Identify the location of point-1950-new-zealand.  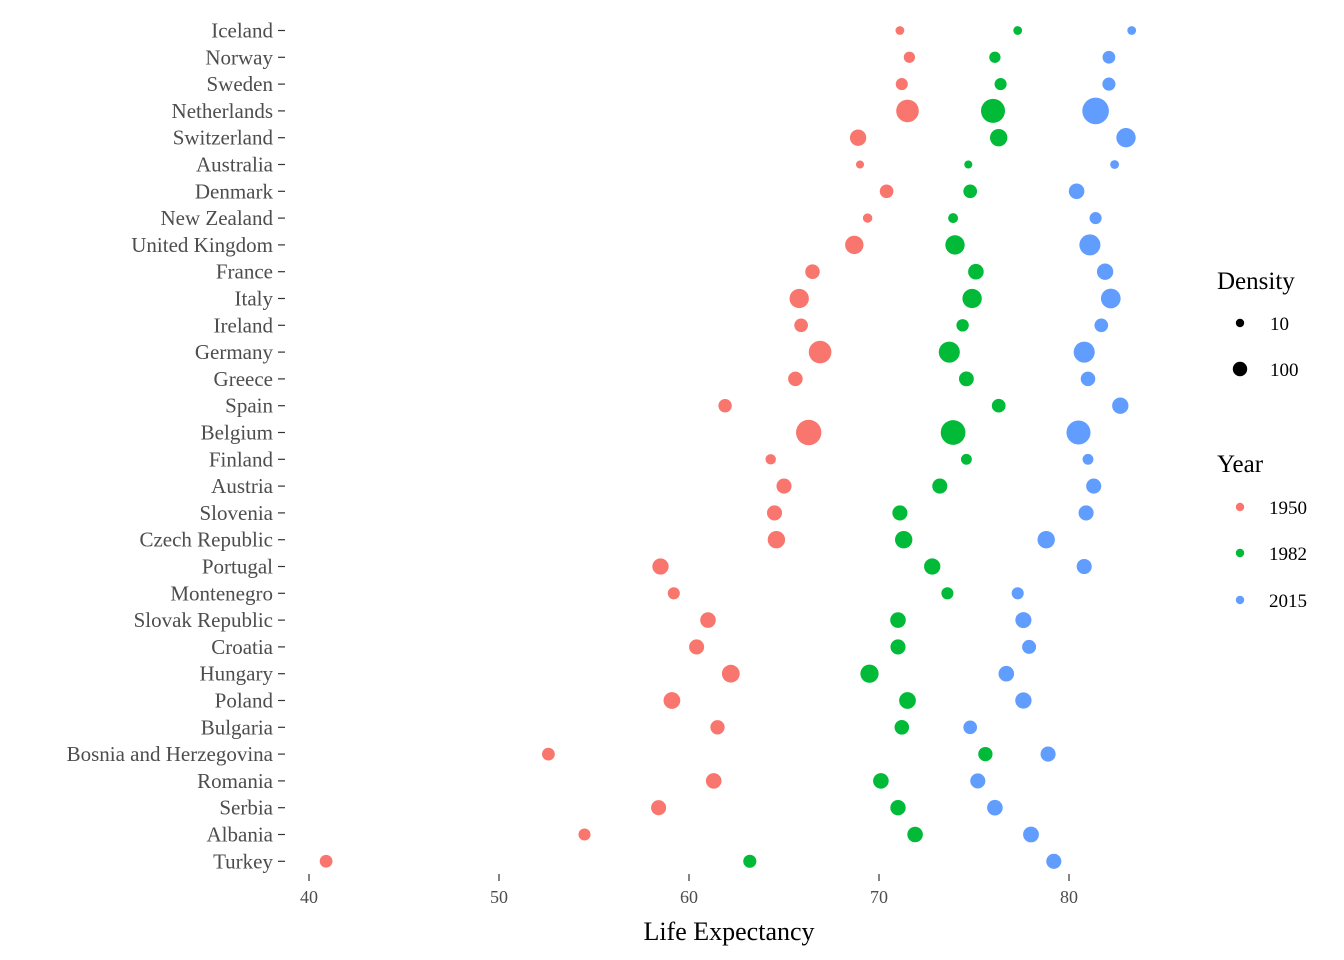
(867, 218).